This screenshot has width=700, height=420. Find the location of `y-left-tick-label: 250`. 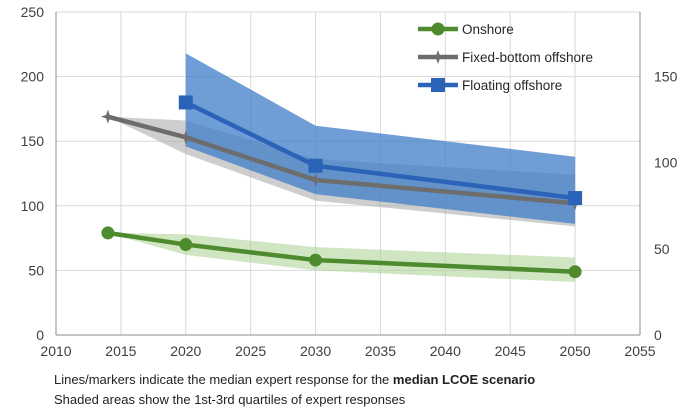

y-left-tick-label: 250 is located at coordinates (33, 12).